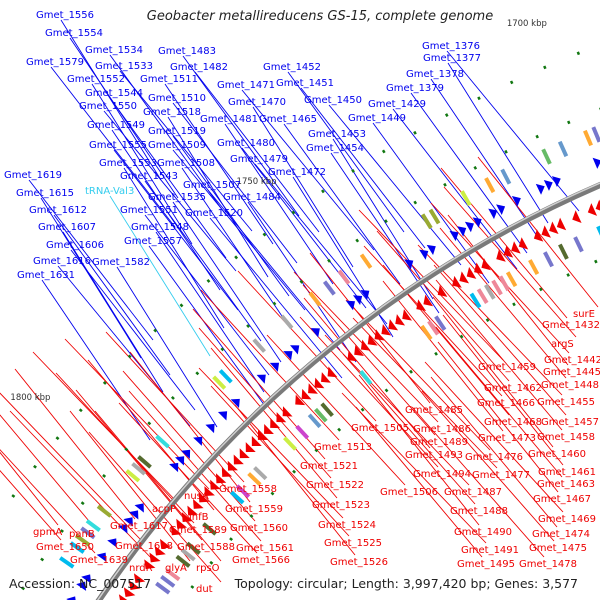  What do you see at coordinates (144, 546) in the screenshot?
I see `gene-label: Gmet_1618` at bounding box center [144, 546].